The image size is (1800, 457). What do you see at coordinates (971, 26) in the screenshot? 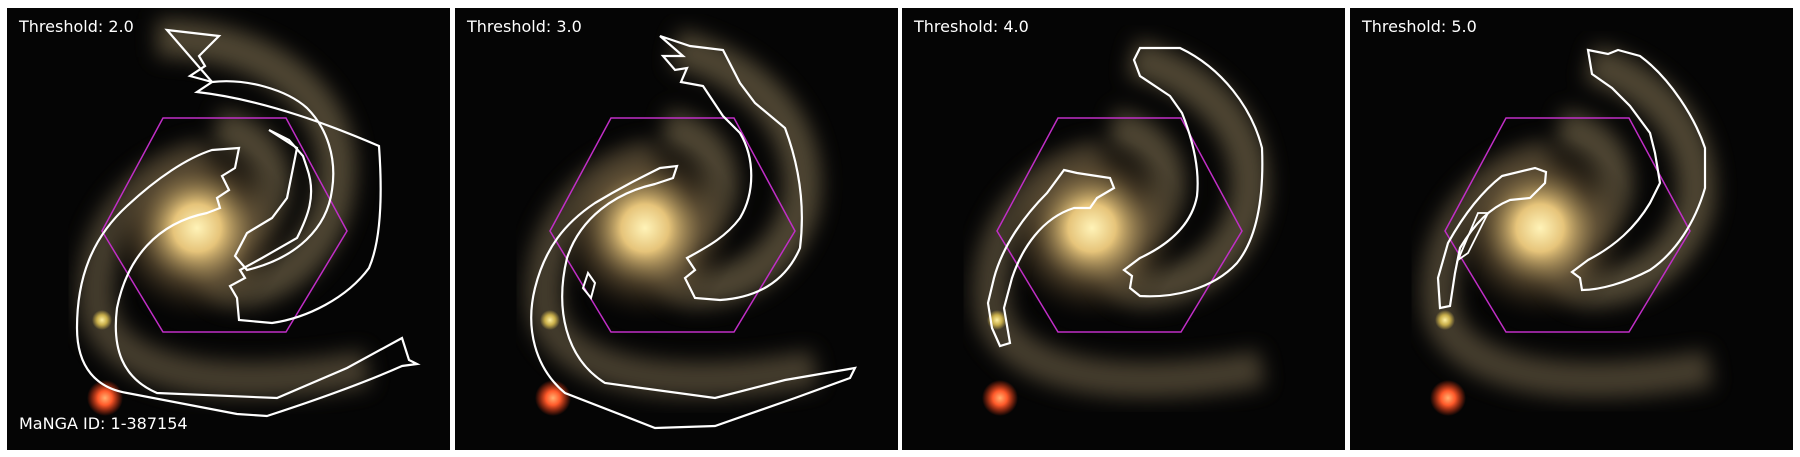
I see `panel-title: Threshold: 4.0` at bounding box center [971, 26].